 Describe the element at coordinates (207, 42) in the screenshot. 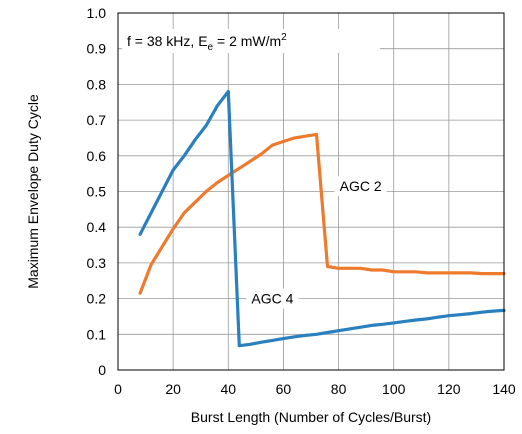

I see `condition-label: f = 38 kHz, Ee = 2 mW/m2` at that location.